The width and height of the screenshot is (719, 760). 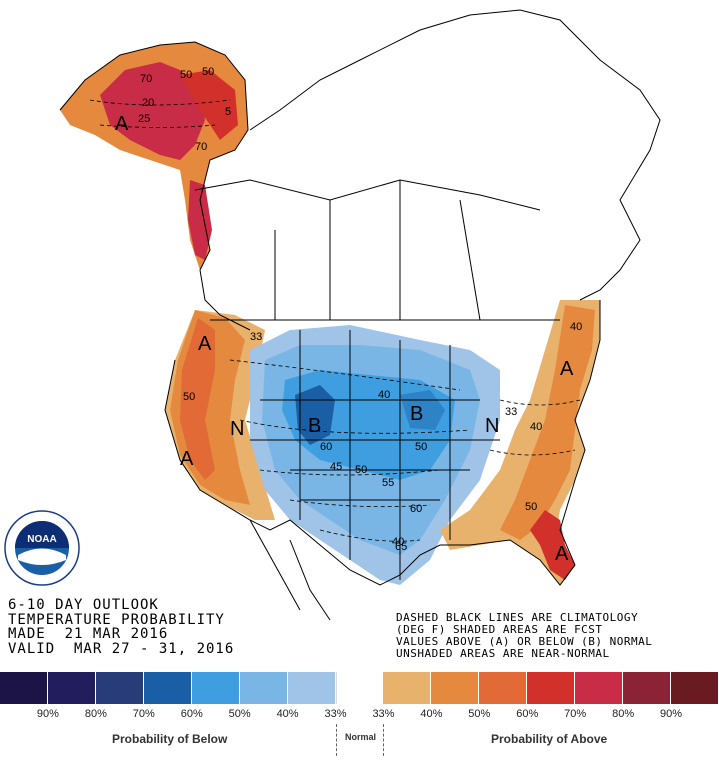 What do you see at coordinates (170, 739) in the screenshot?
I see `below-caption: Probability of Below` at bounding box center [170, 739].